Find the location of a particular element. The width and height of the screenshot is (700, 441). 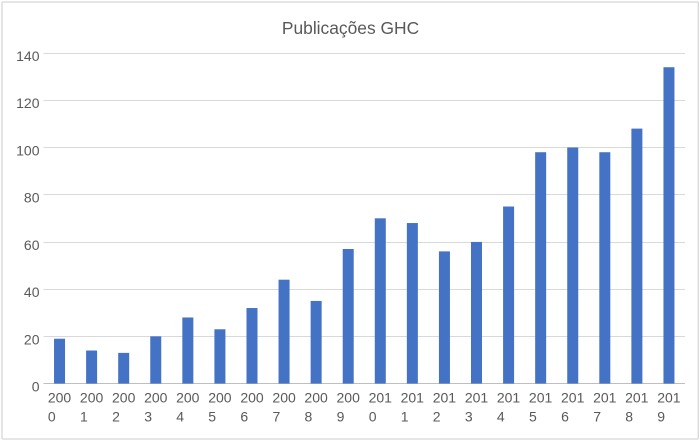

svg-text: 40 is located at coordinates (32, 292).